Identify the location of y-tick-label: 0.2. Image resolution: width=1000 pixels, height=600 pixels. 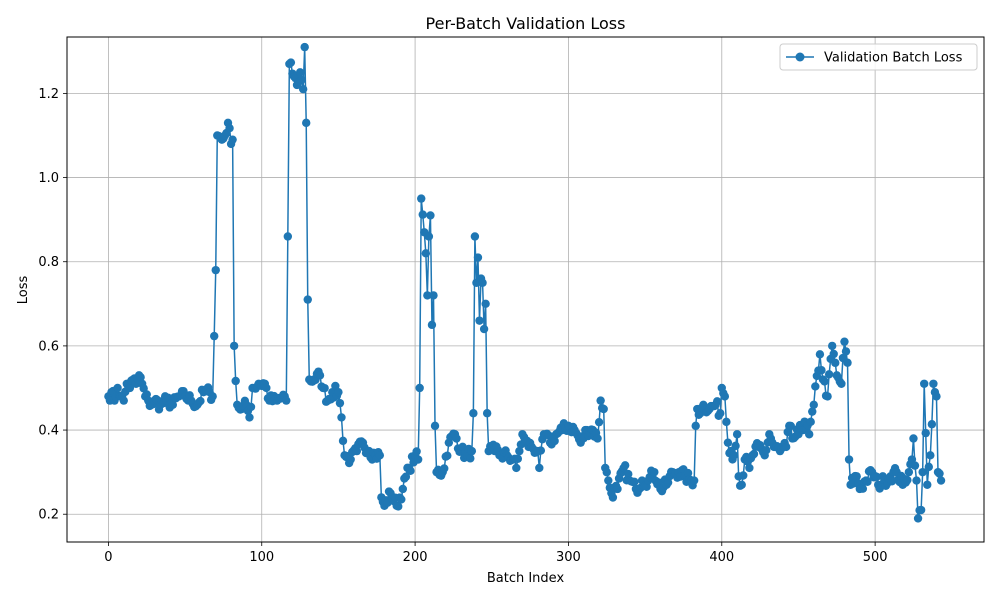
(48, 515).